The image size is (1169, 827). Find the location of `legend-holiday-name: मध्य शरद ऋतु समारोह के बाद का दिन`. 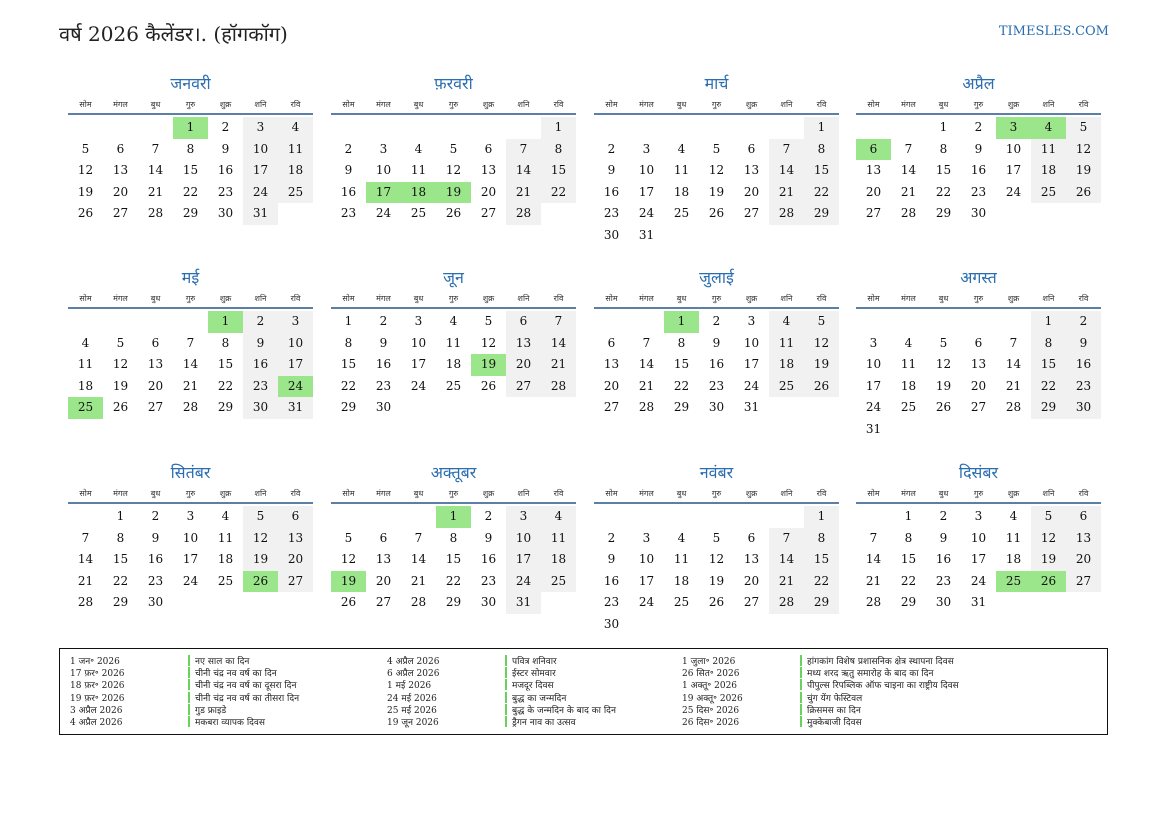

legend-holiday-name: मध्य शरद ऋतु समारोह के बाद का दिन is located at coordinates (870, 673).